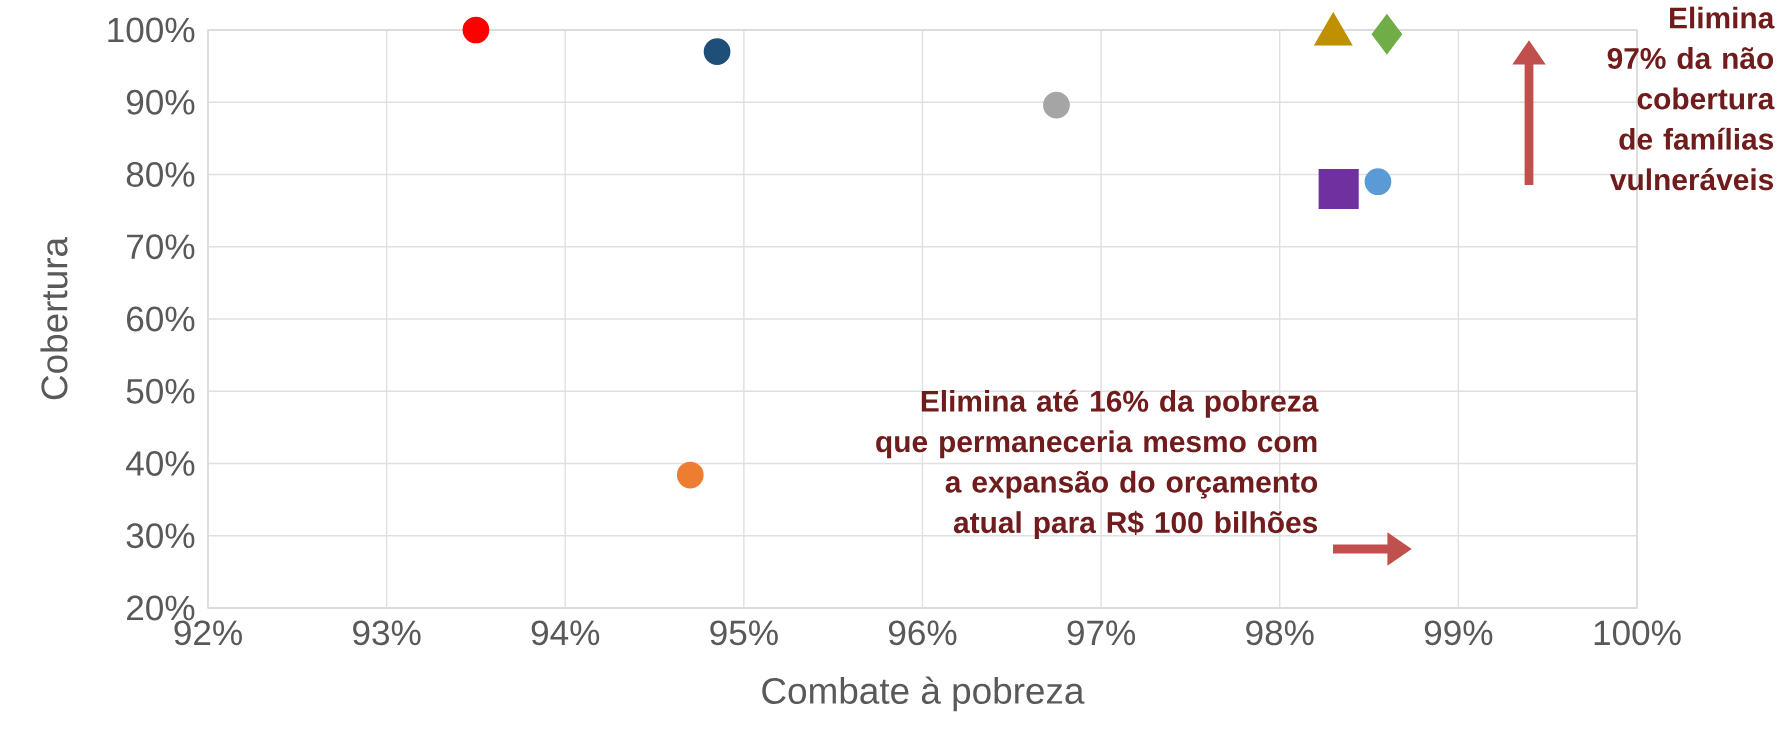  What do you see at coordinates (161, 608) in the screenshot?
I see `y-tick-label: 20%` at bounding box center [161, 608].